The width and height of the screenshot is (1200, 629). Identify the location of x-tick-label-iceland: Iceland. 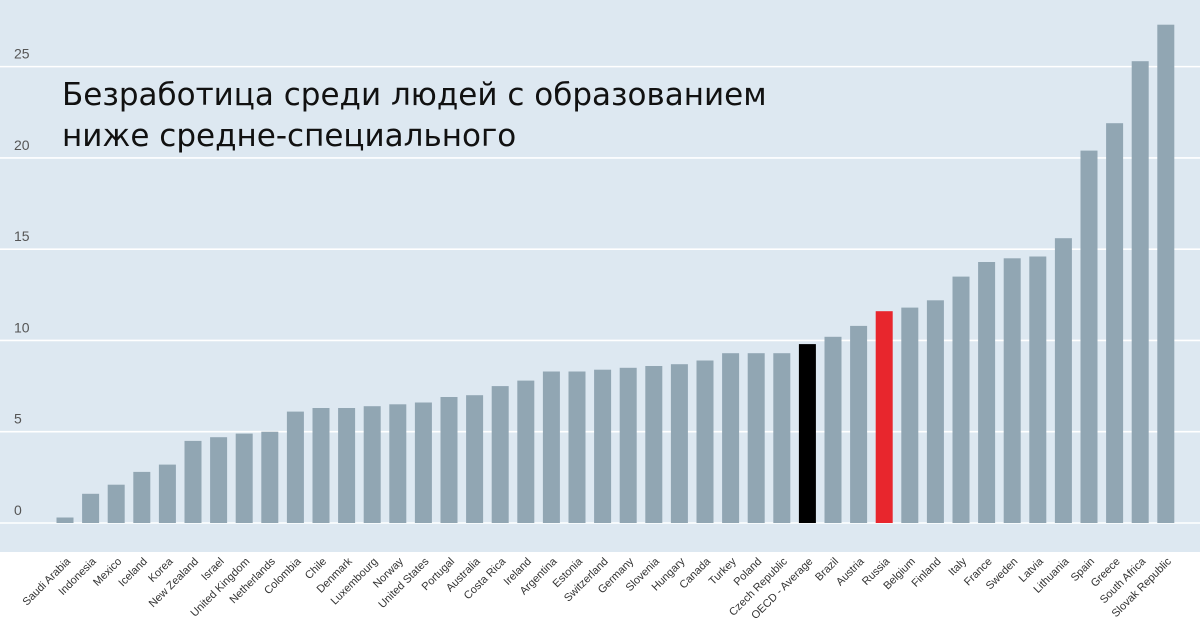
(133, 573).